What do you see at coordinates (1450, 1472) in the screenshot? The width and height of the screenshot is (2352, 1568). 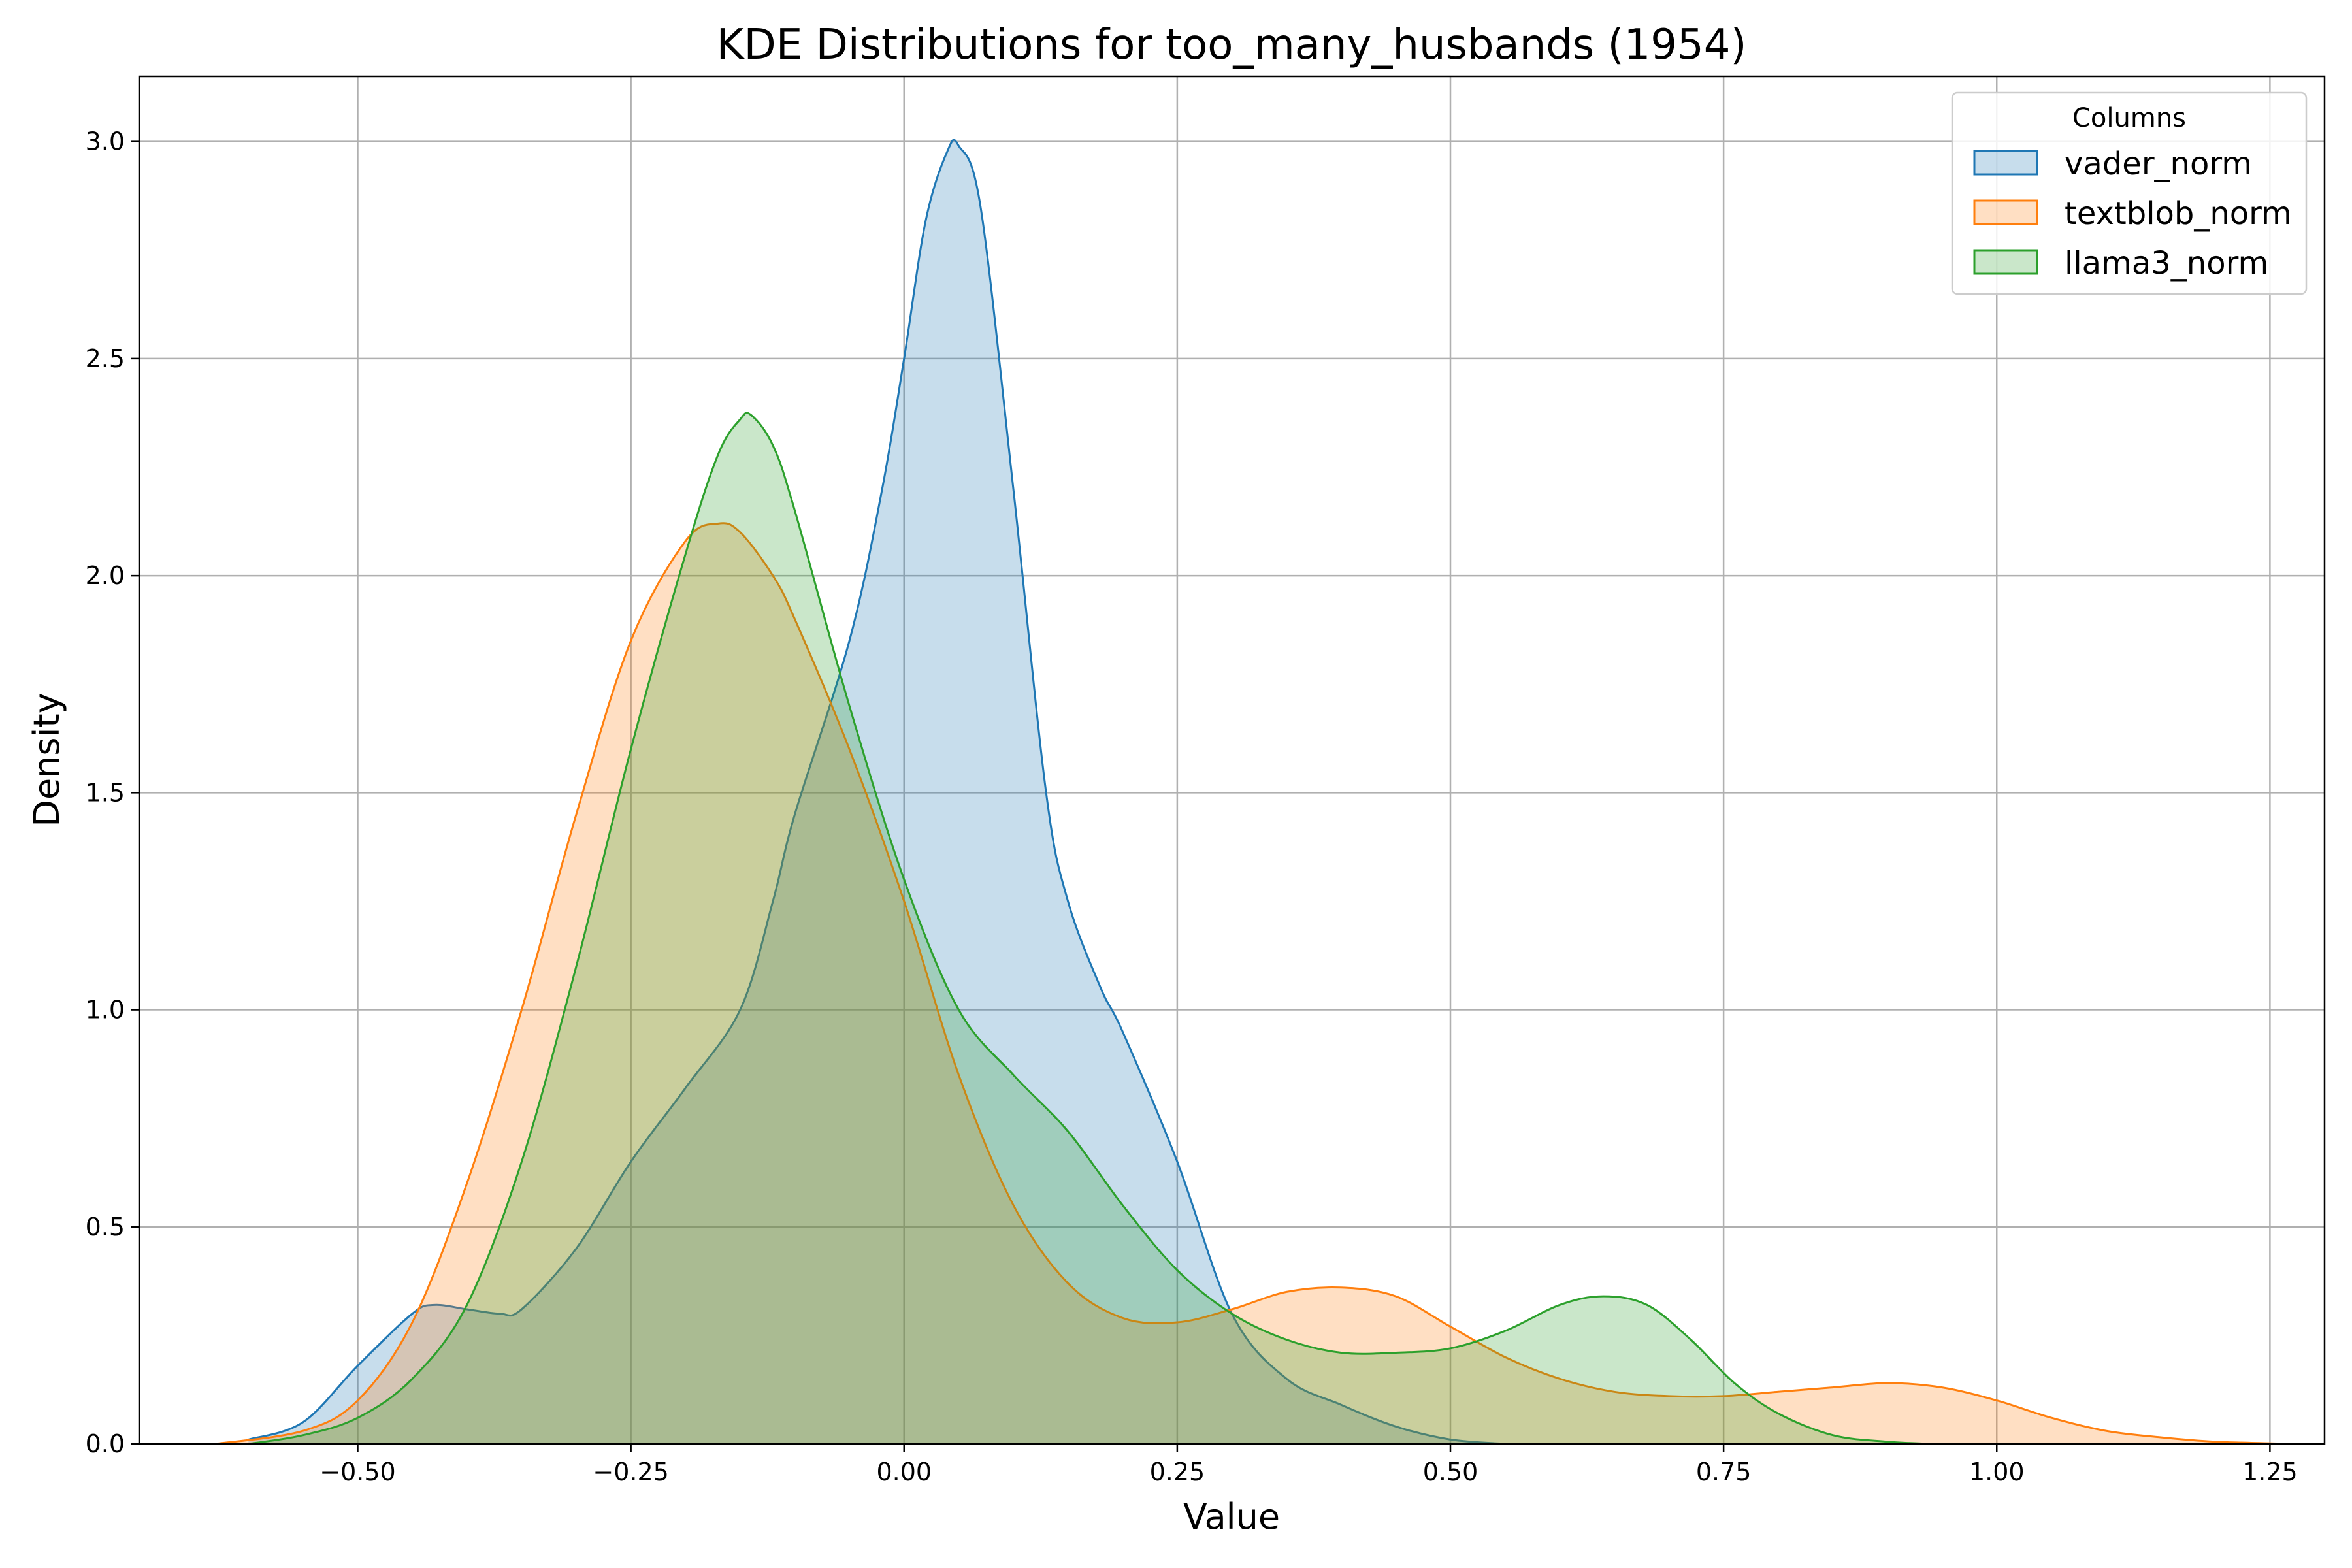 I see `x-tick-label: 0.50` at bounding box center [1450, 1472].